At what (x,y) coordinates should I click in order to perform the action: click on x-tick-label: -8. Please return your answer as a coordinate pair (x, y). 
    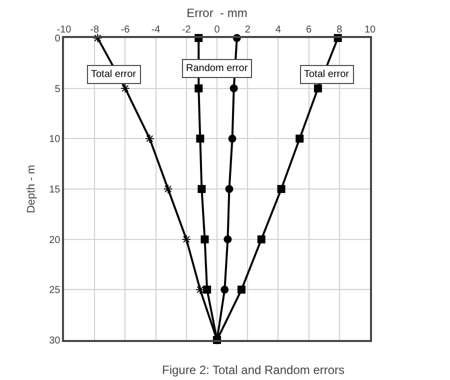
    Looking at the image, I should click on (95, 30).